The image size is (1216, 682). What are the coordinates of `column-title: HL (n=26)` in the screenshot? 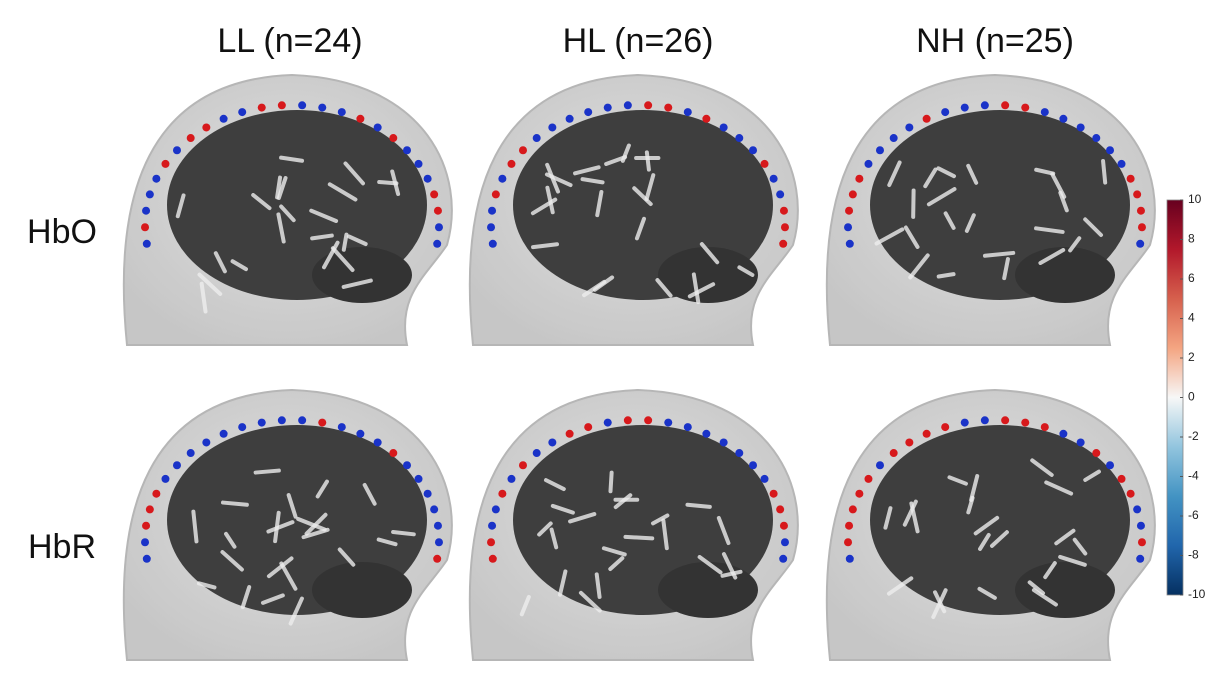 It's located at (638, 41).